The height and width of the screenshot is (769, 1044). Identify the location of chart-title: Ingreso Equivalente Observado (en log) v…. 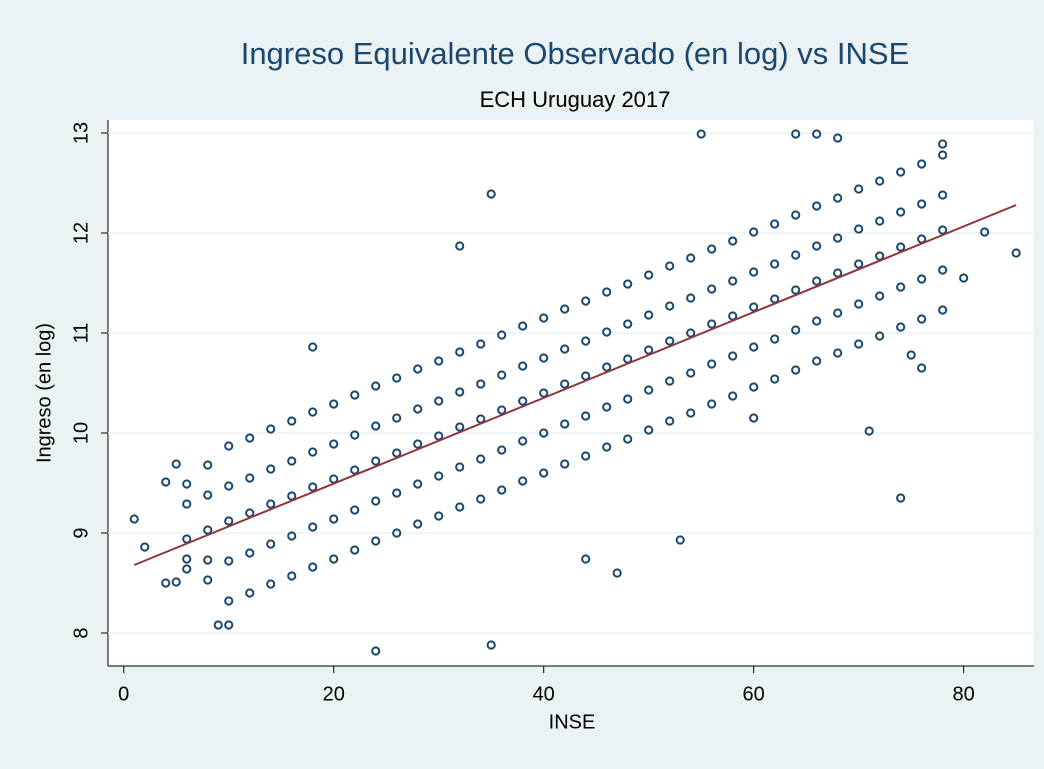
(575, 53).